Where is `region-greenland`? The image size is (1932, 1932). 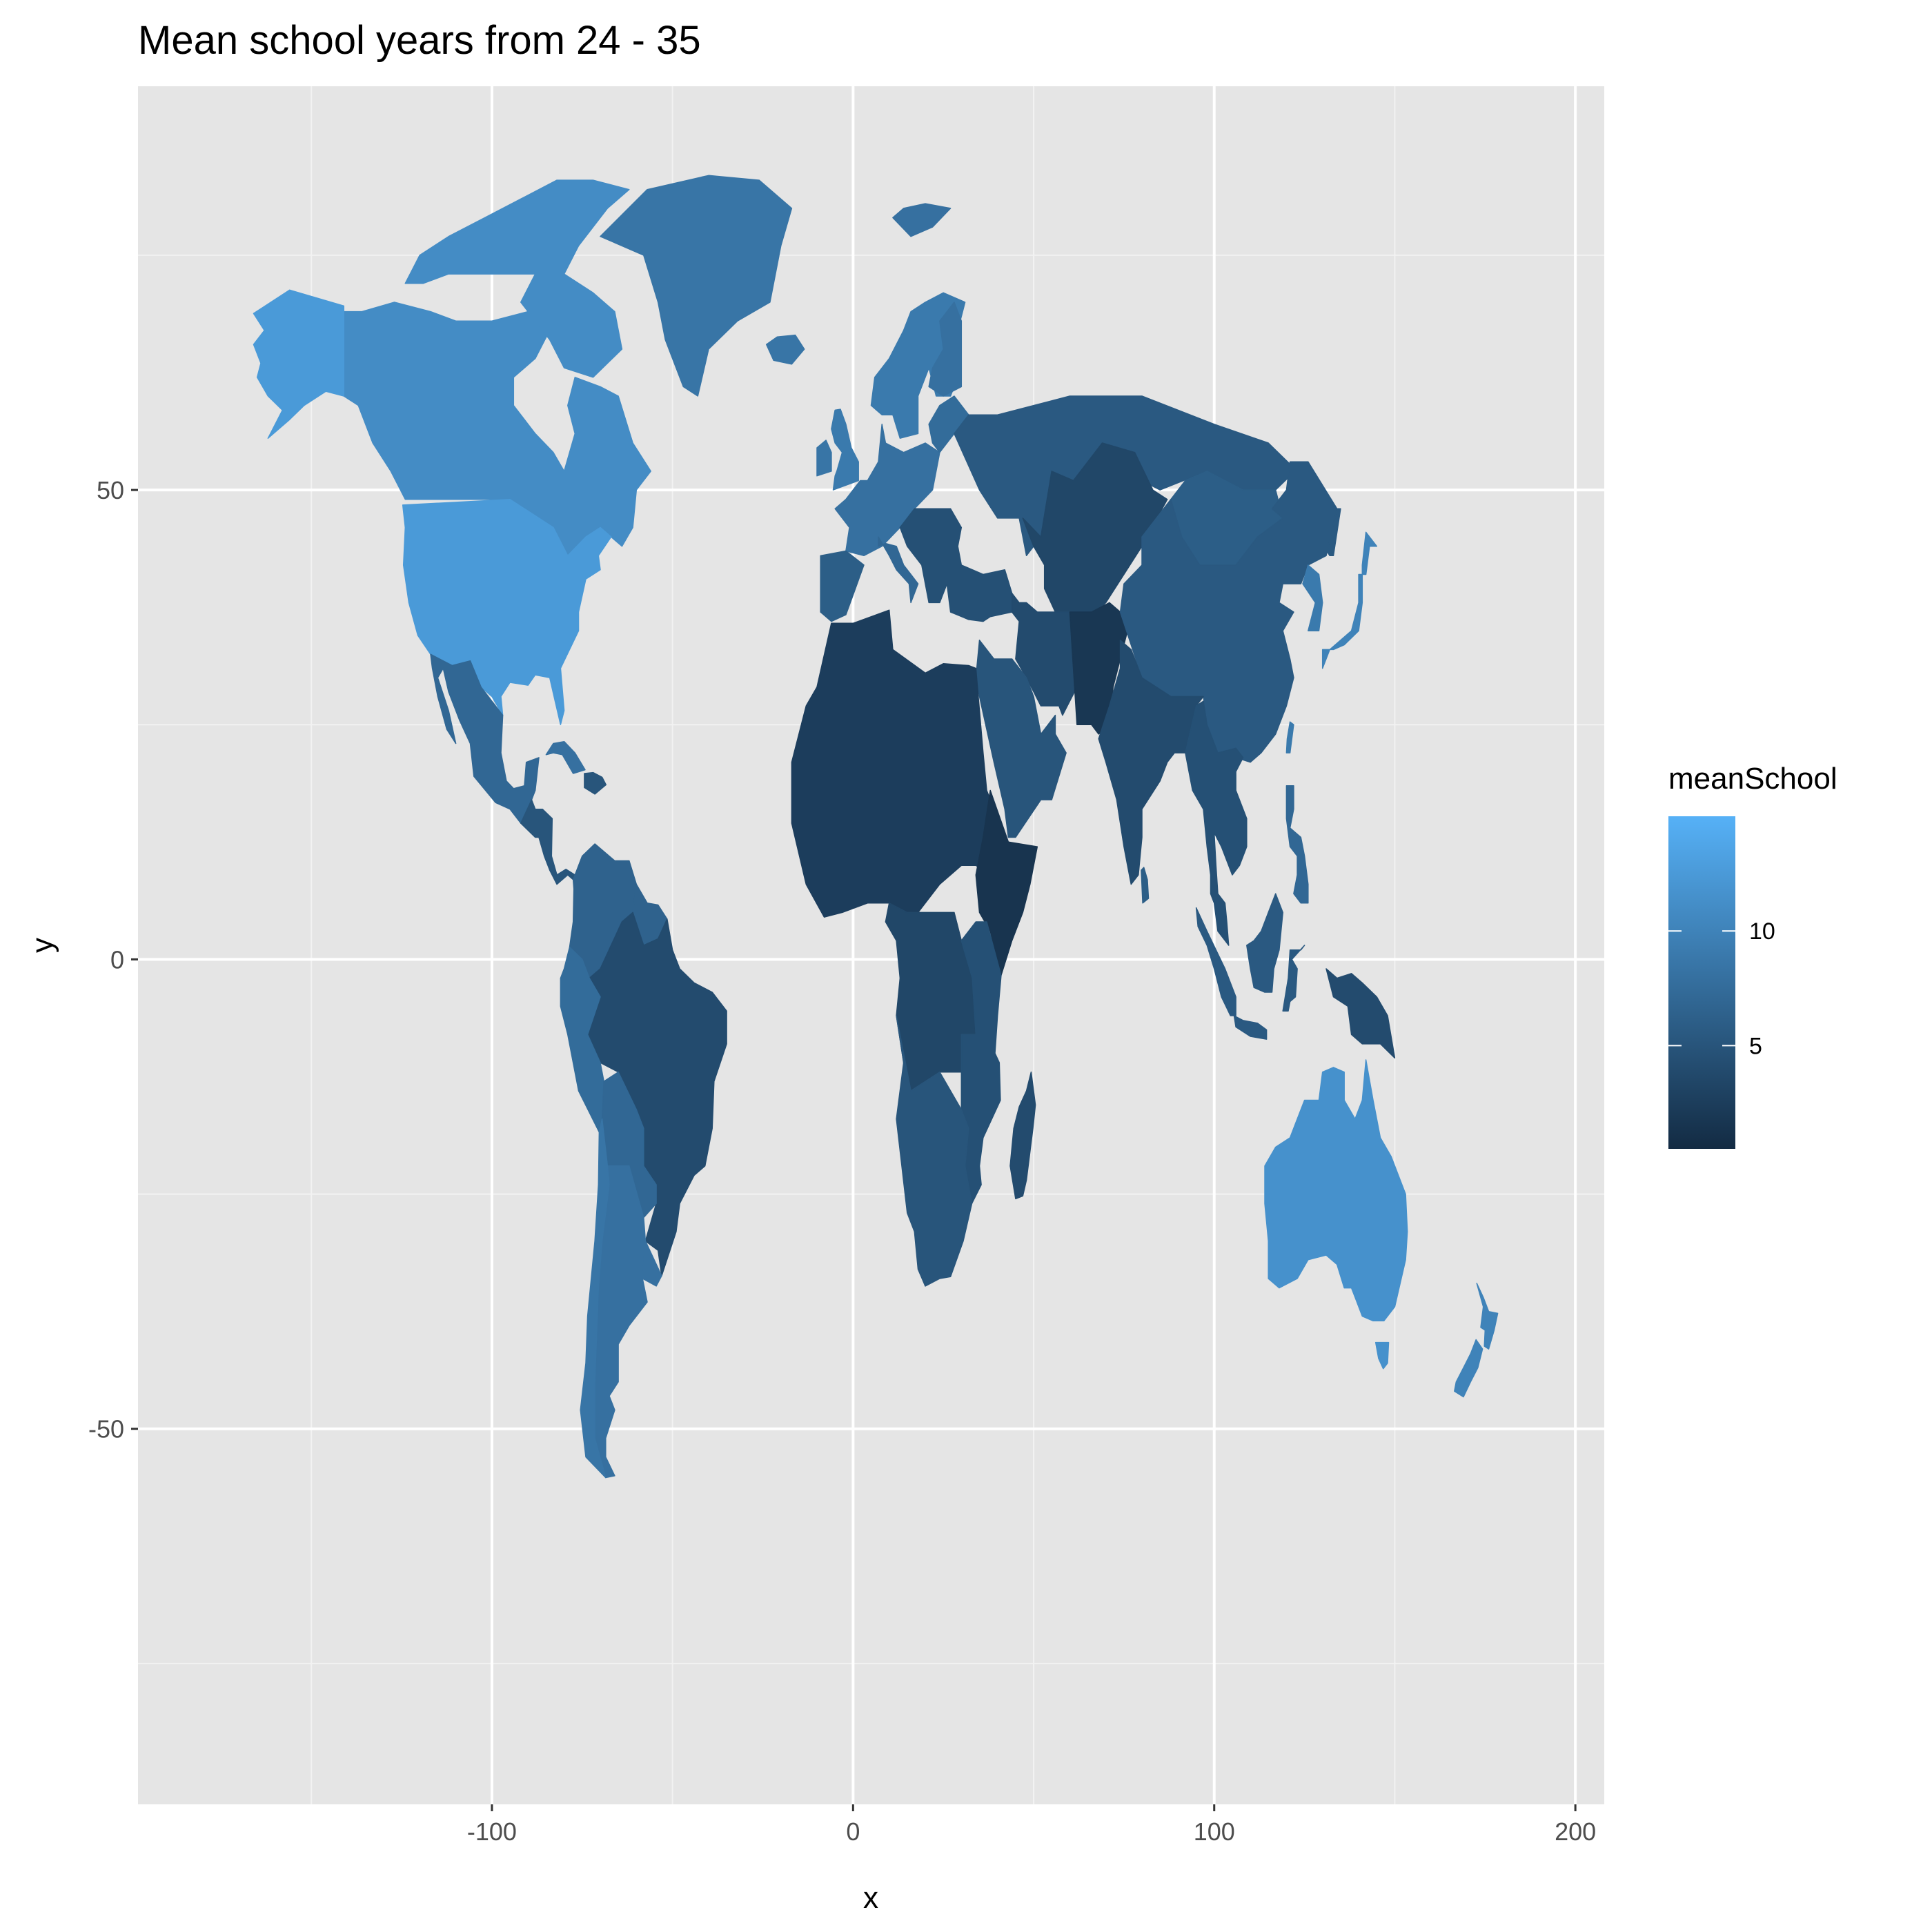 region-greenland is located at coordinates (696, 286).